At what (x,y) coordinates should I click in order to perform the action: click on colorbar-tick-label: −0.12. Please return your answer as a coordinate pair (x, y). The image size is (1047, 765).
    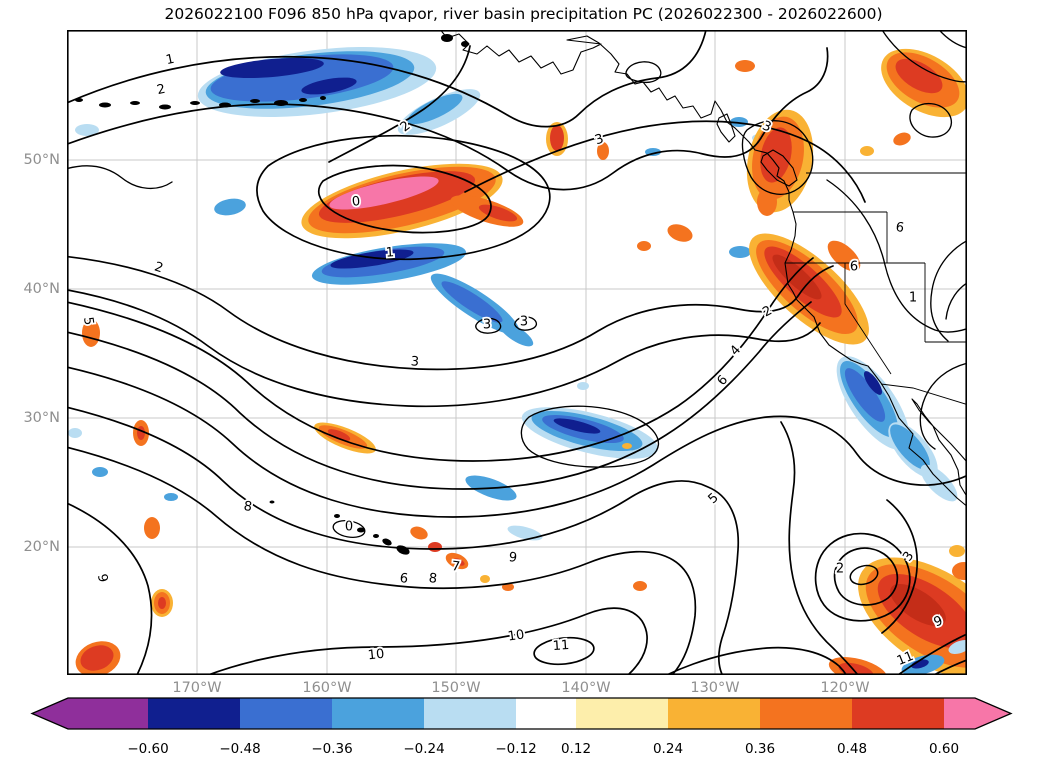
    Looking at the image, I should click on (515, 749).